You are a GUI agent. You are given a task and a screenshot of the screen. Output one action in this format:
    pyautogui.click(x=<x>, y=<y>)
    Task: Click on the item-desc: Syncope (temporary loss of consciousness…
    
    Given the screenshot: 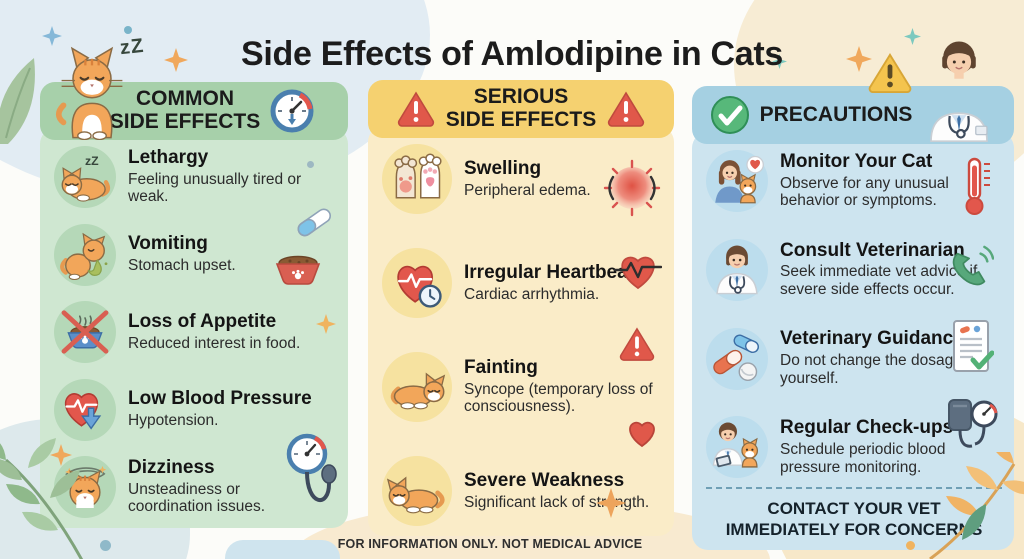 What is the action you would take?
    pyautogui.click(x=558, y=398)
    